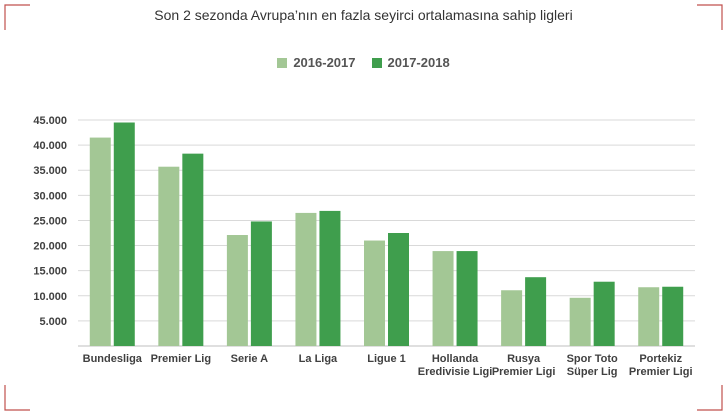 Image resolution: width=727 pixels, height=415 pixels. Describe the element at coordinates (673, 316) in the screenshot. I see `bar-portekiz-premier-ligi-2017-2018` at that location.